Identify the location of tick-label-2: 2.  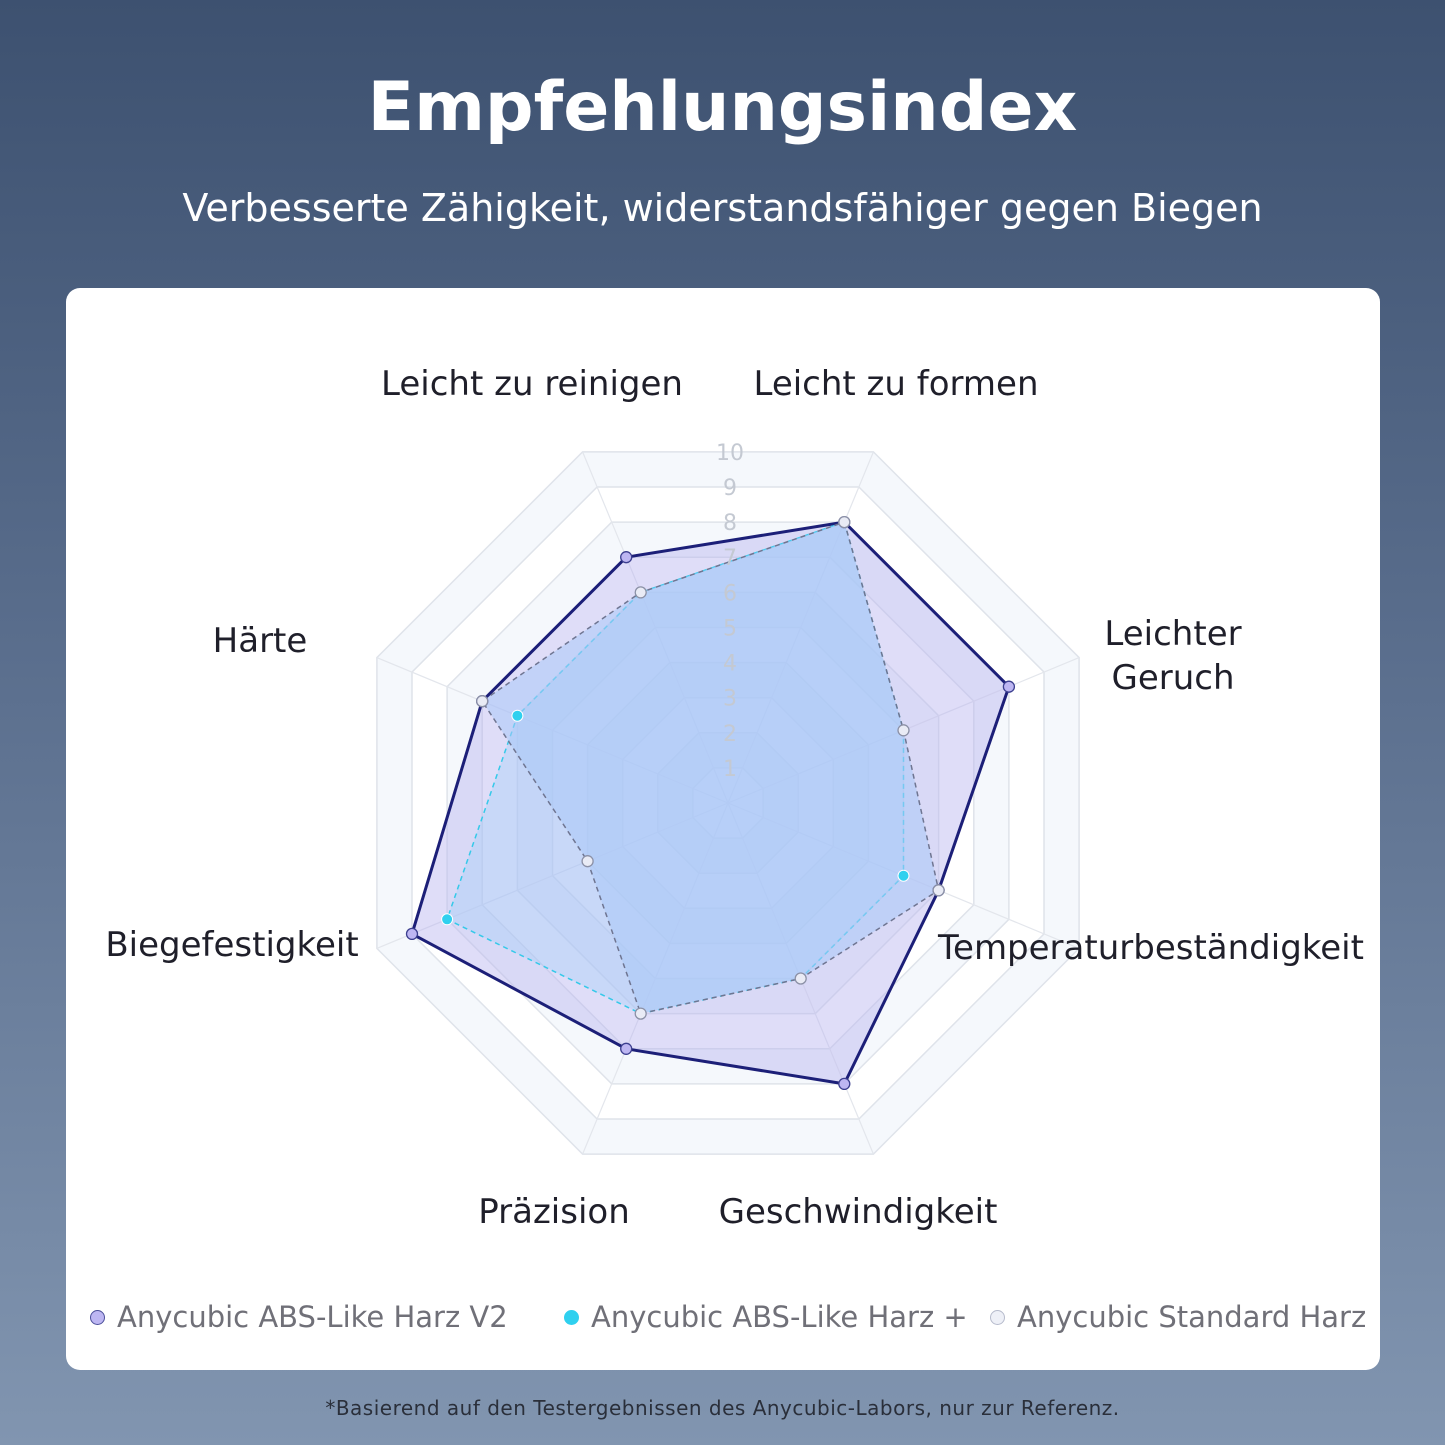
(730, 734).